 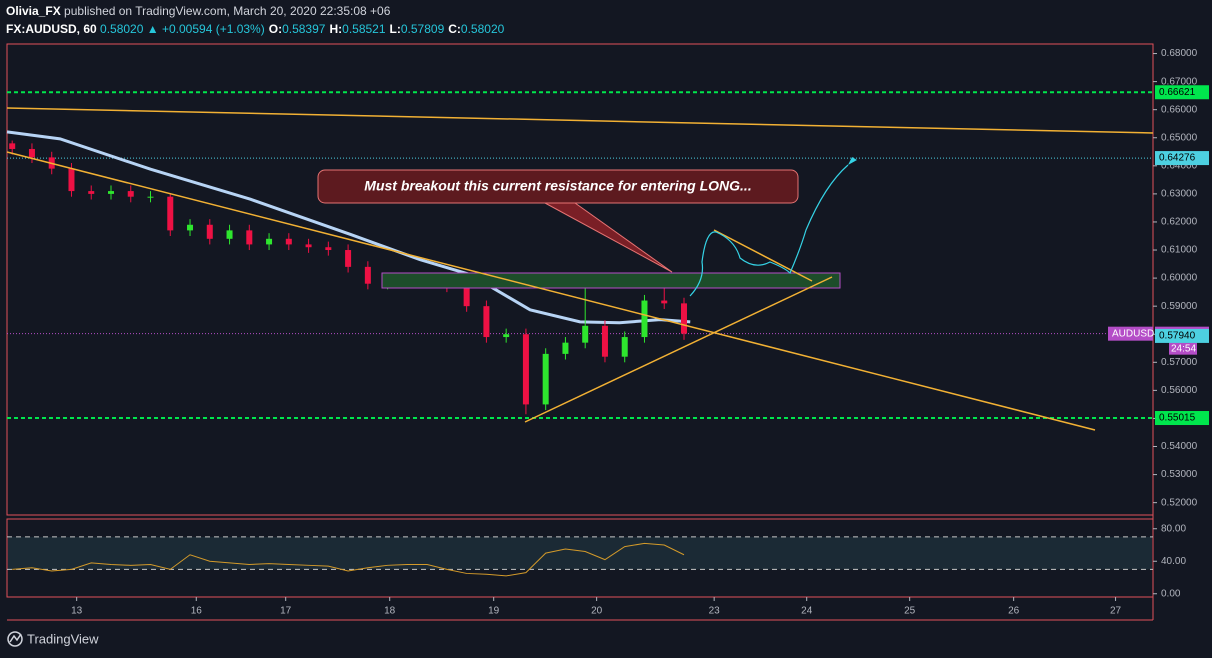 What do you see at coordinates (387, 29) in the screenshot?
I see `ohlc: O:0.58397 H:0.58521 L:0.57809 C:0.58020` at bounding box center [387, 29].